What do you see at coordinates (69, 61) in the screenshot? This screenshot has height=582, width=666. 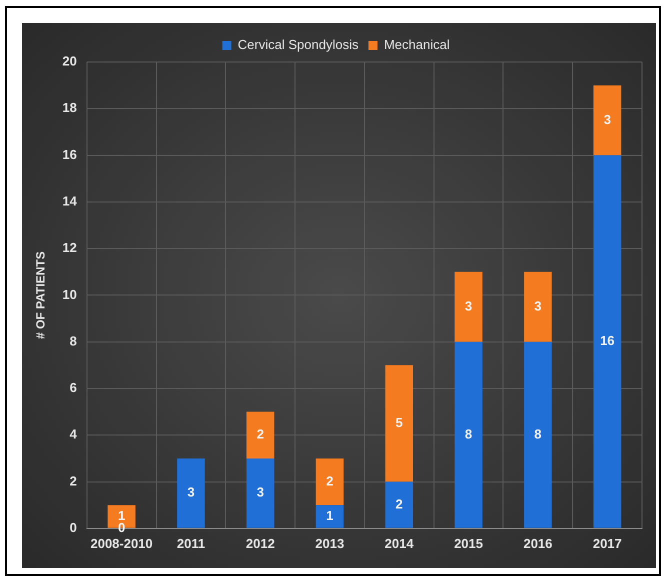 I see `y-tick-label: 20` at bounding box center [69, 61].